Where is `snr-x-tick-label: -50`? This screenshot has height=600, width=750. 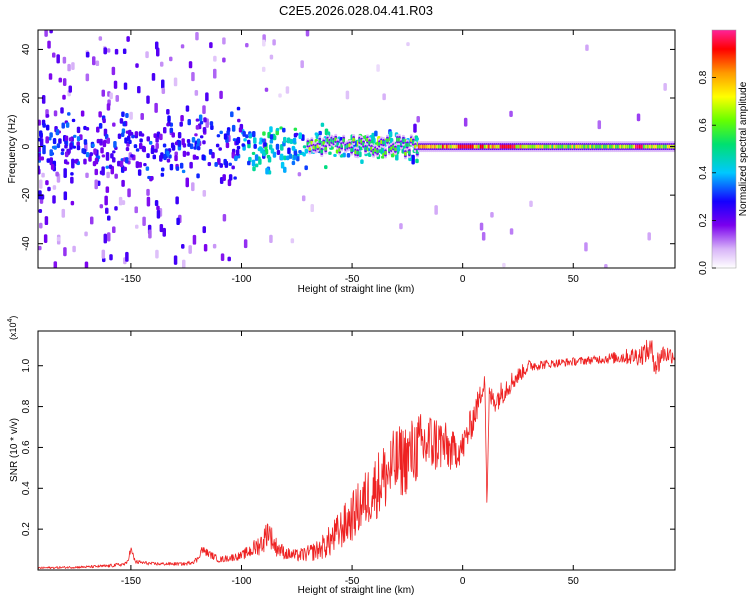
snr-x-tick-label: -50 is located at coordinates (352, 581).